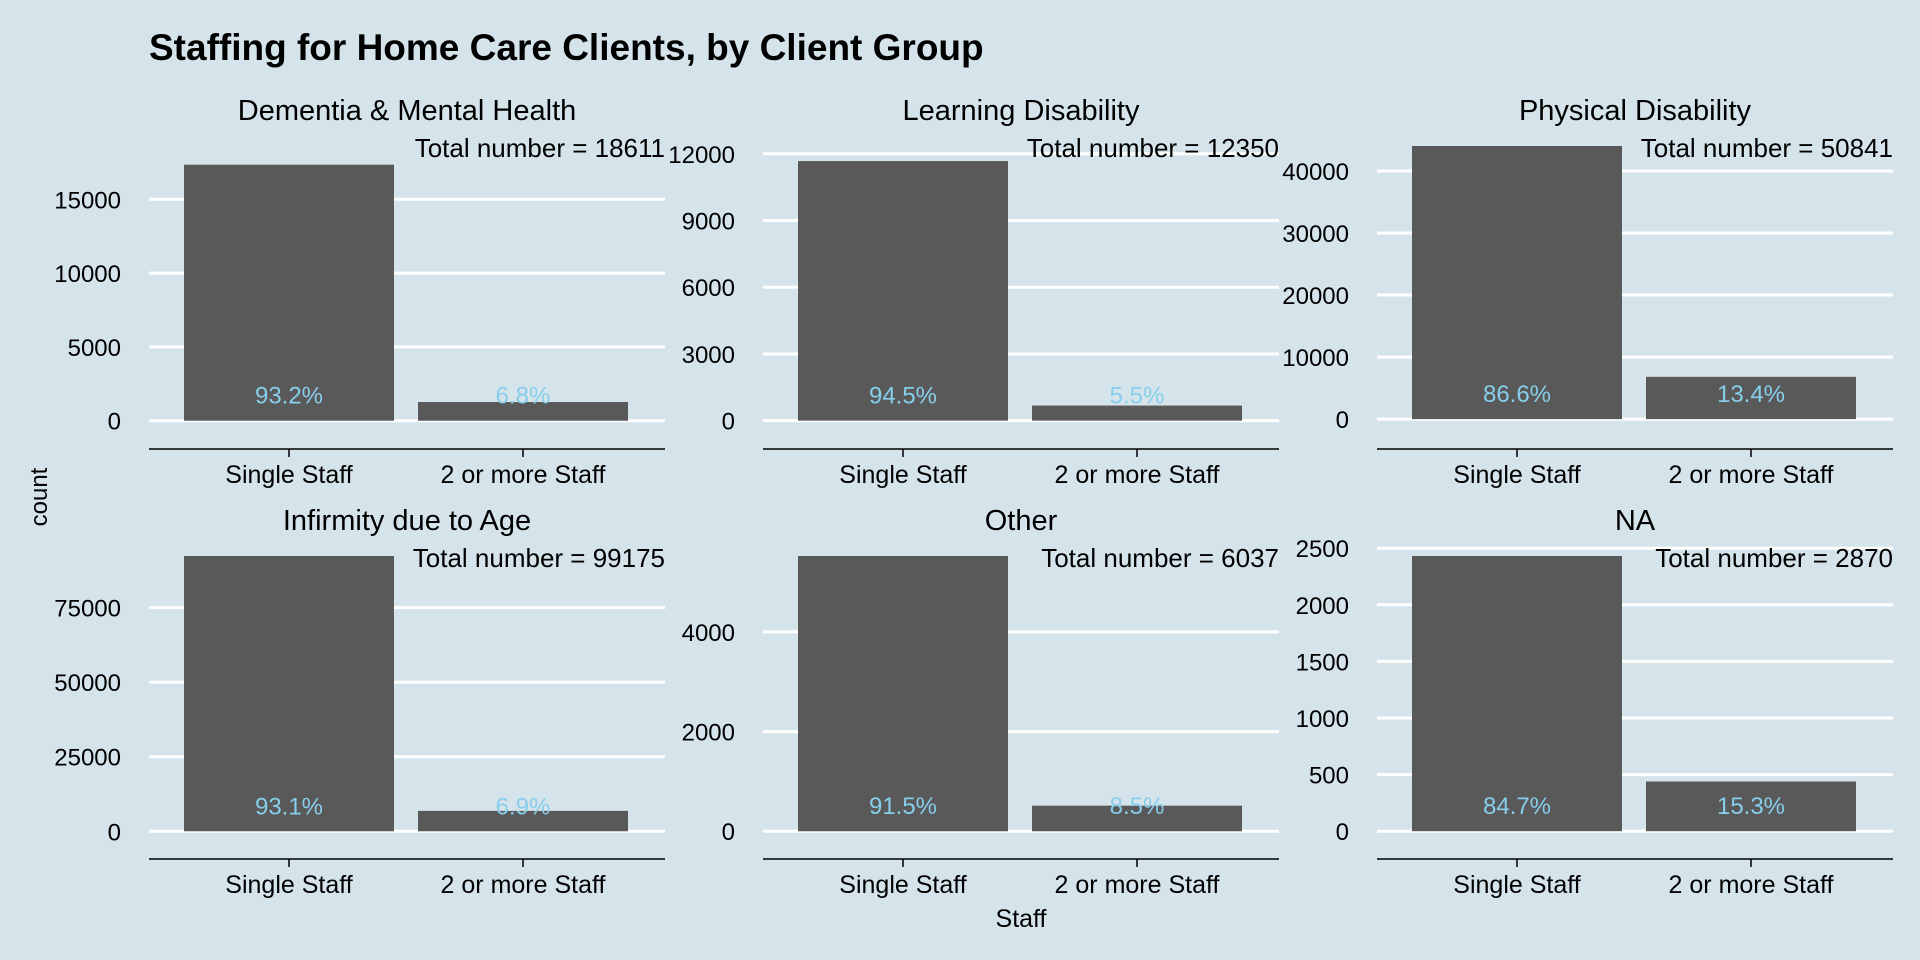  I want to click on y-tick-label: 75000, so click(87, 609).